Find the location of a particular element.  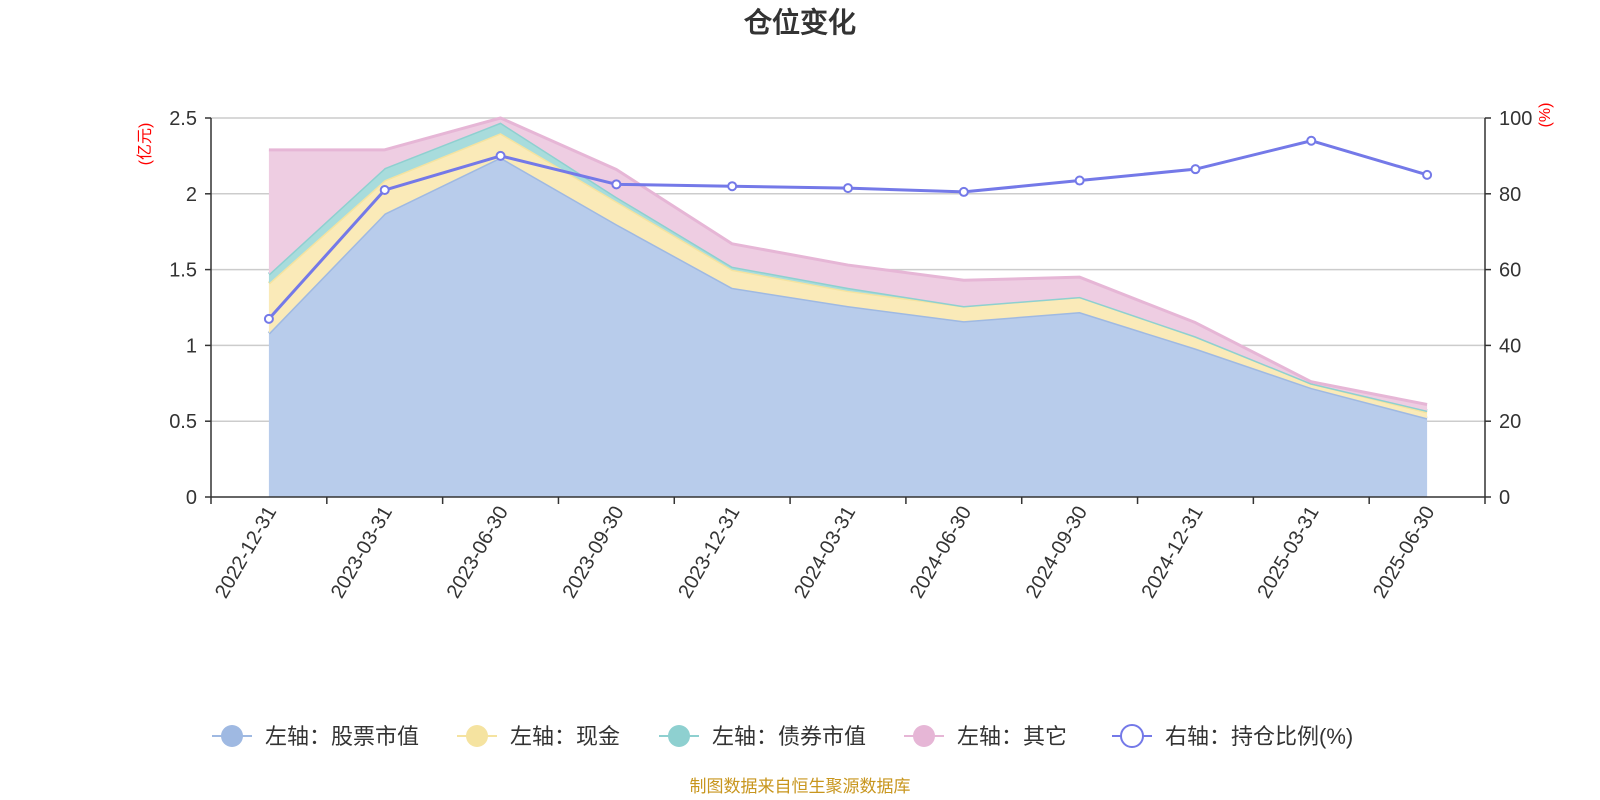

legend-label: 左轴：股票市值 is located at coordinates (342, 736).